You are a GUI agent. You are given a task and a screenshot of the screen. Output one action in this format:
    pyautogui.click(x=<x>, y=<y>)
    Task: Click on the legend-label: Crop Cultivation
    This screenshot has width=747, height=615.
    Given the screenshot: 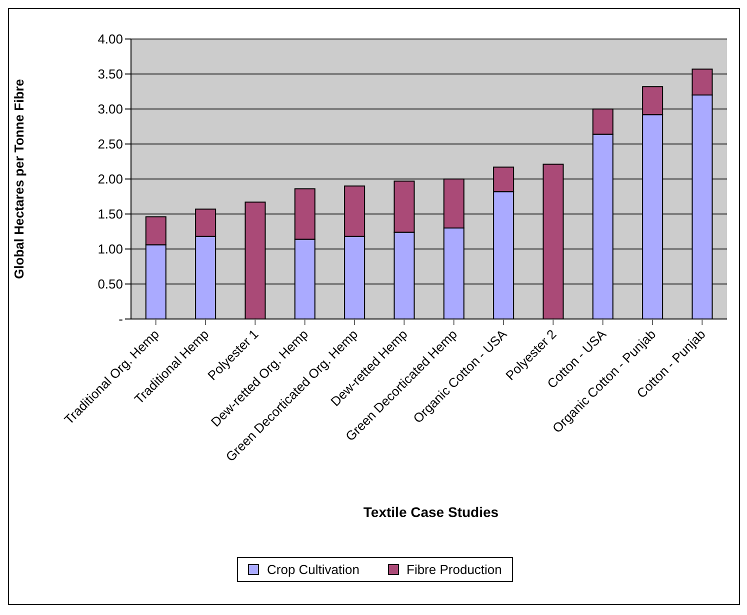 What is the action you would take?
    pyautogui.click(x=313, y=569)
    